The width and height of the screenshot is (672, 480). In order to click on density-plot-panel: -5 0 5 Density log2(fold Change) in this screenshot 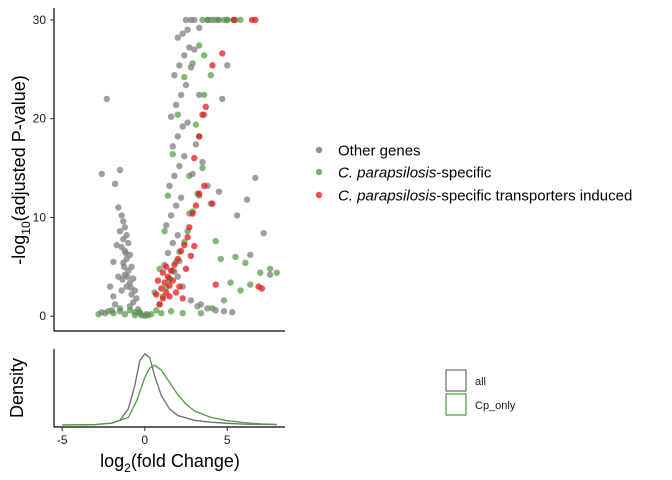, I will do `click(146, 412)`.